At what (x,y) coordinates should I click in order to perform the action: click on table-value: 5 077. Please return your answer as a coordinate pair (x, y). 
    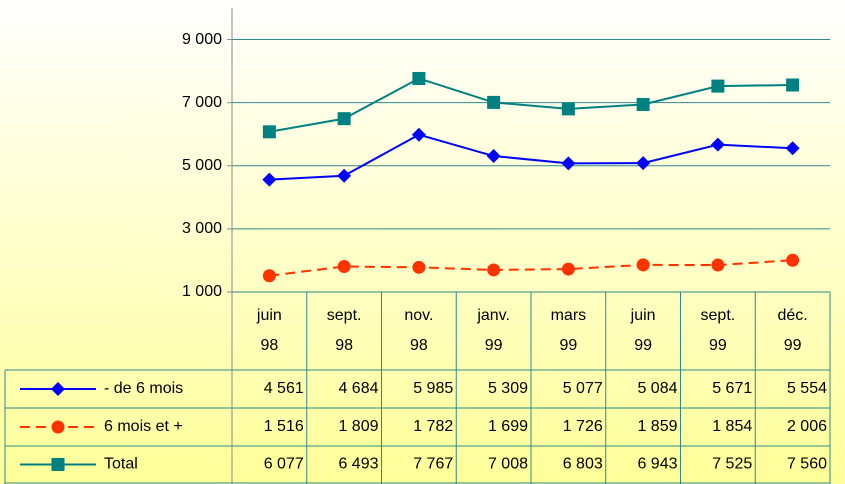
    Looking at the image, I should click on (583, 388).